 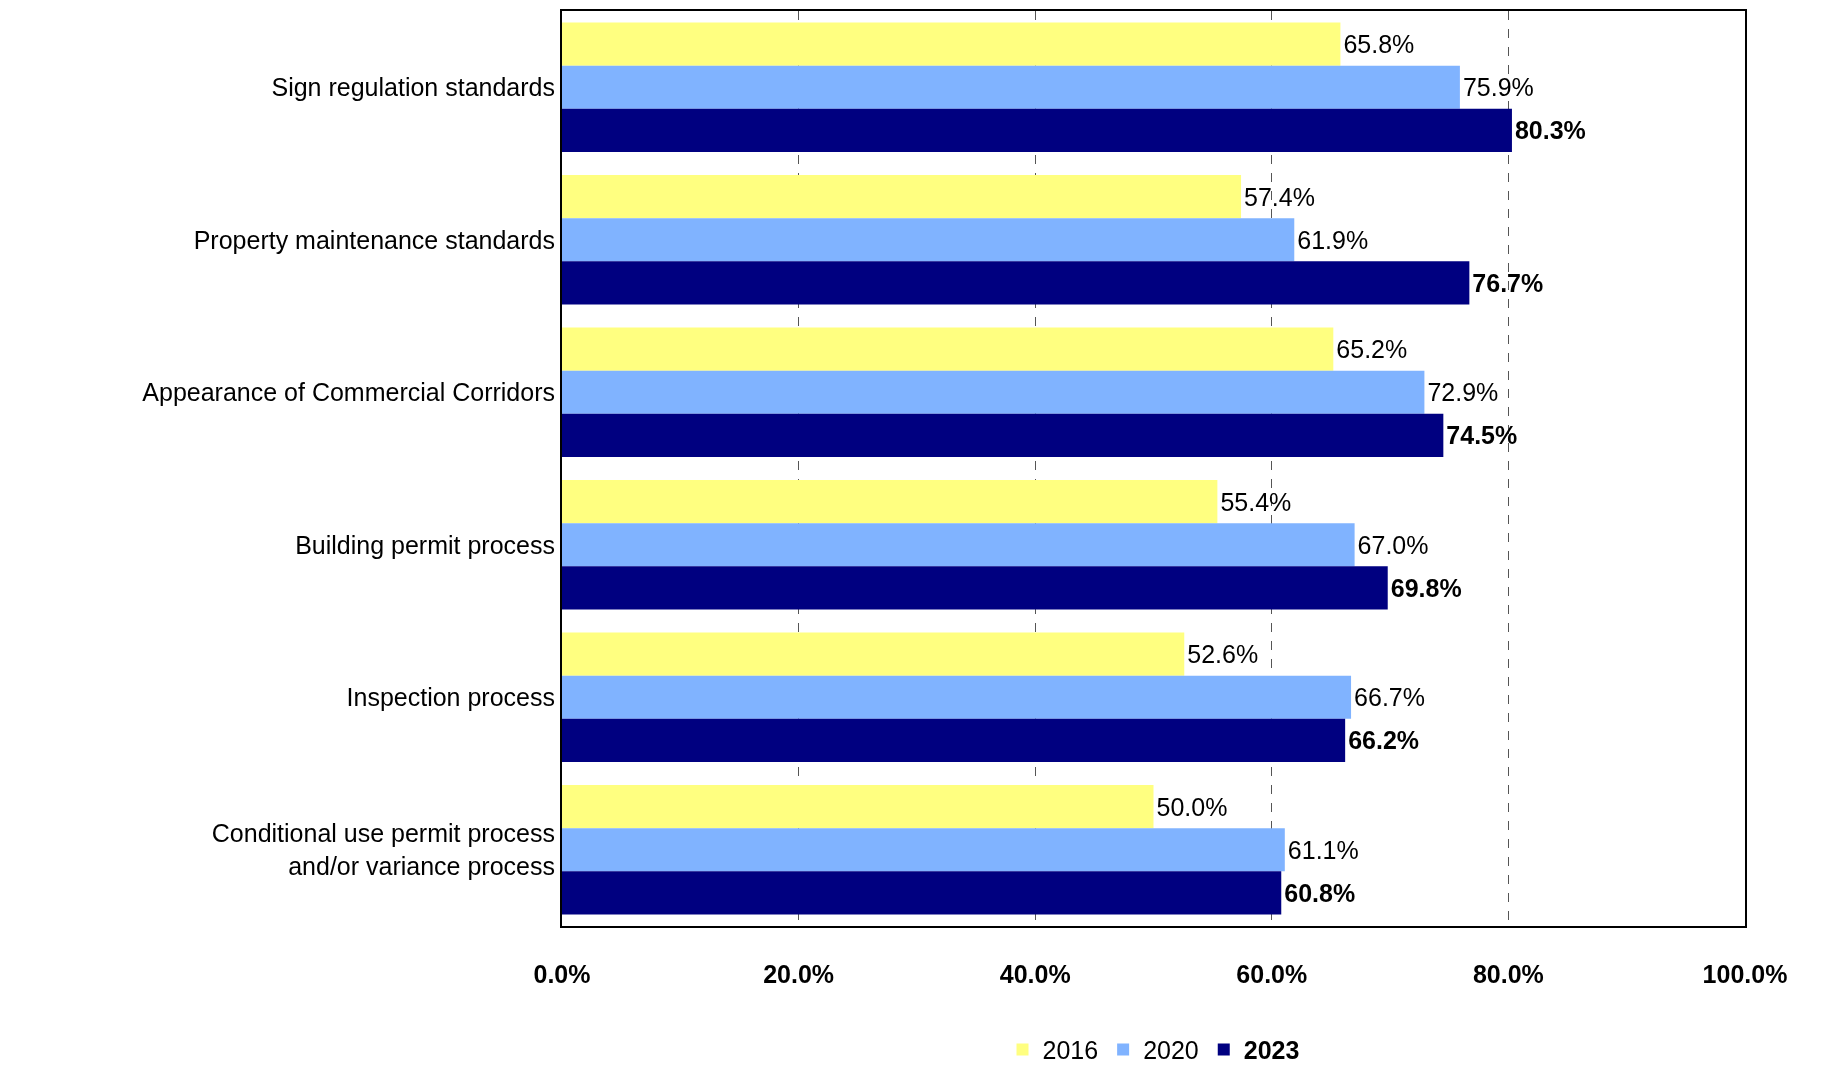 I want to click on data-label: 66.2%, so click(x=1384, y=740).